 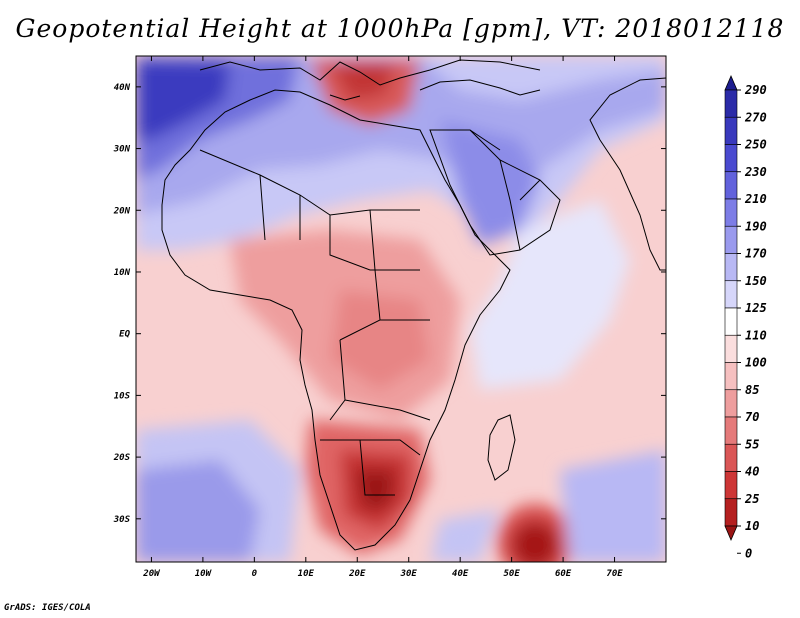 I want to click on y-tick-label: 40N, so click(x=122, y=88).